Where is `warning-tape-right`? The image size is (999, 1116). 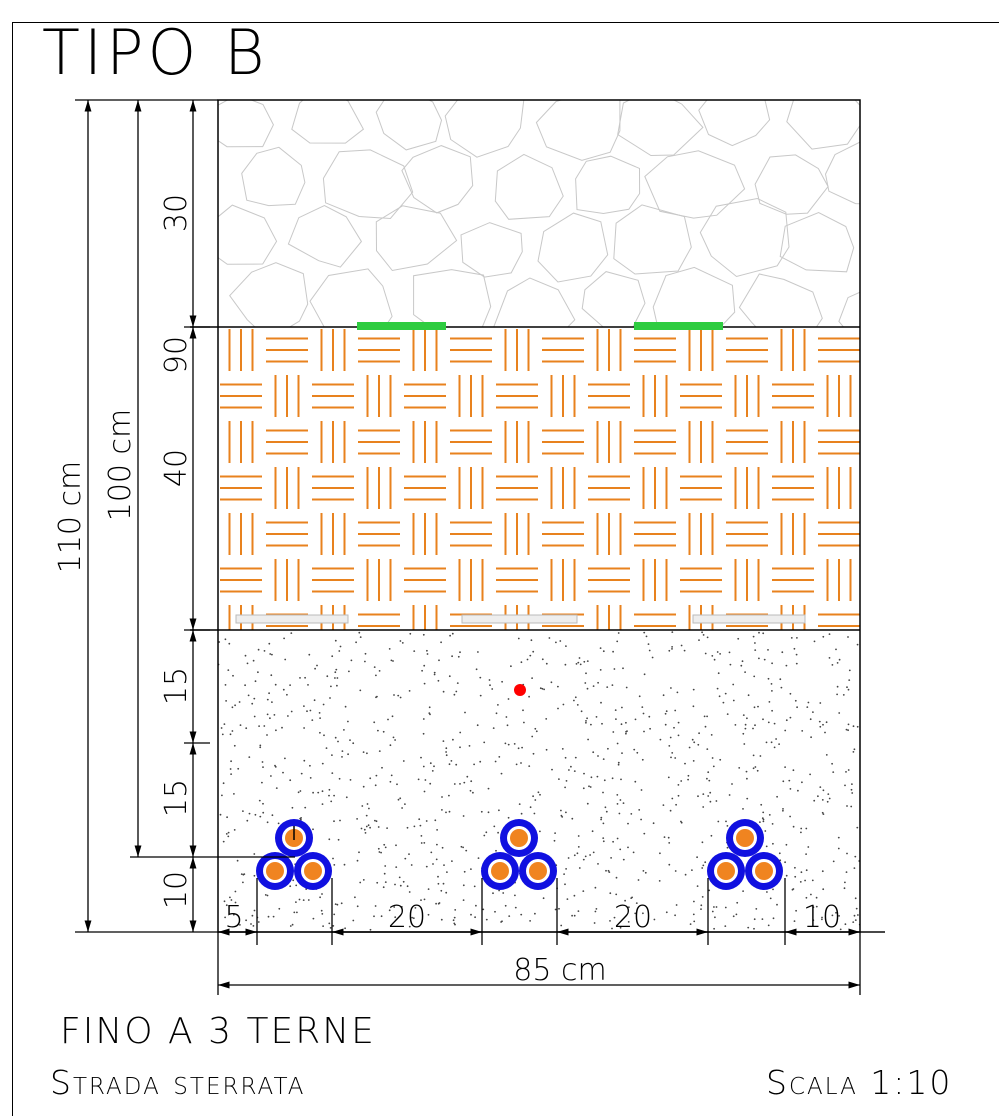 warning-tape-right is located at coordinates (678, 326).